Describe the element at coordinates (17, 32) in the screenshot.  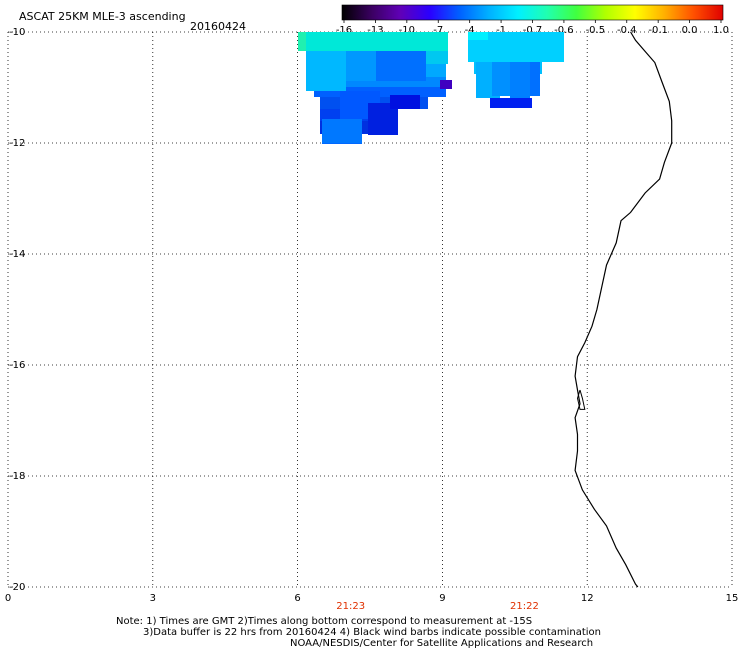
I see `y-tick-label: -10` at that location.